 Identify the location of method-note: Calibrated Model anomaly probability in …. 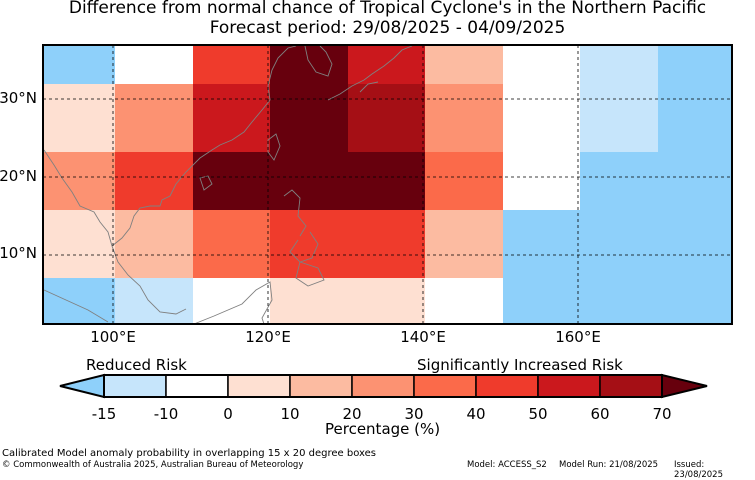
(189, 453).